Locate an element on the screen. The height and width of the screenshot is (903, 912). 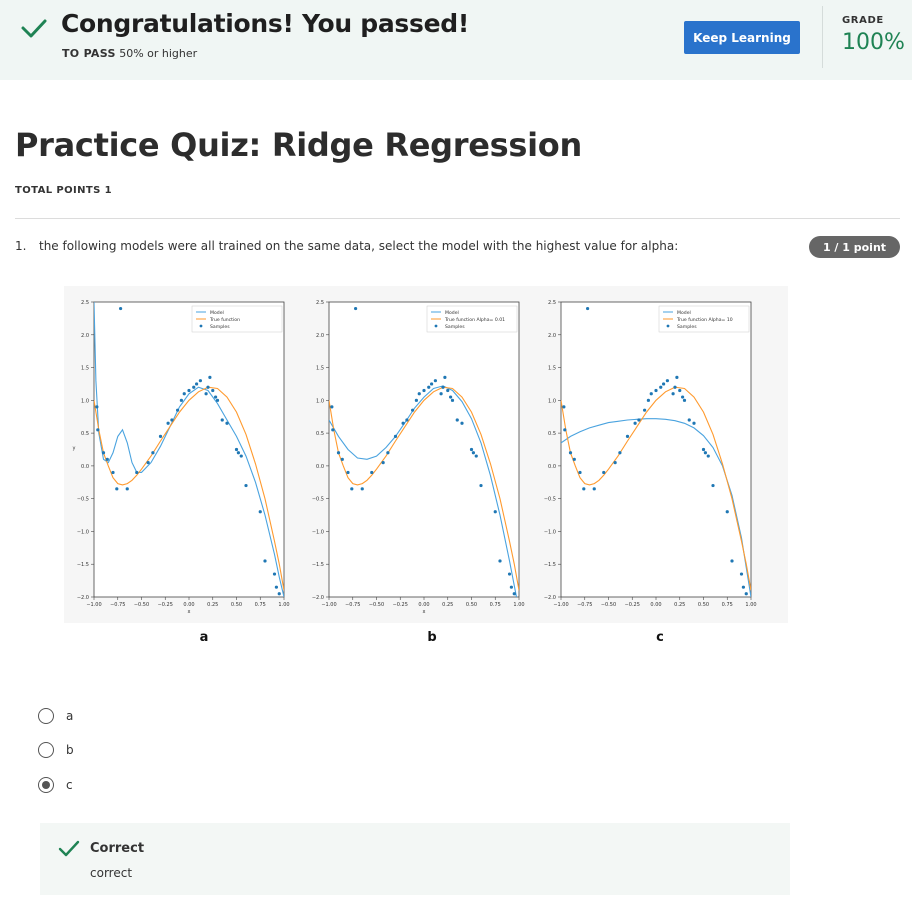
option-c: c is located at coordinates (55, 785).